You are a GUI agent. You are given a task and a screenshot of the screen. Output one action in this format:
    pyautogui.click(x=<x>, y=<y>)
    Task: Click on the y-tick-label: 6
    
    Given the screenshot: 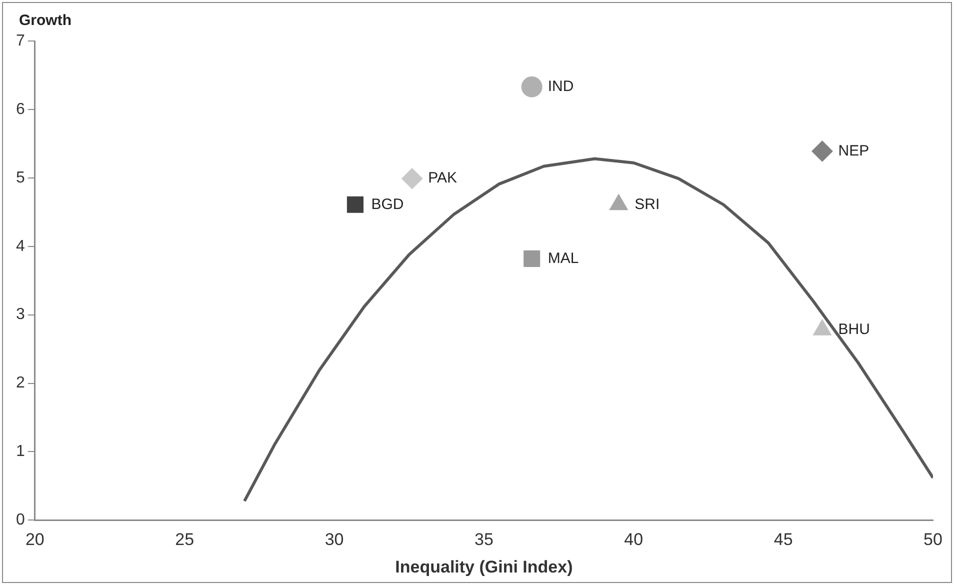 What is the action you would take?
    pyautogui.click(x=20, y=109)
    